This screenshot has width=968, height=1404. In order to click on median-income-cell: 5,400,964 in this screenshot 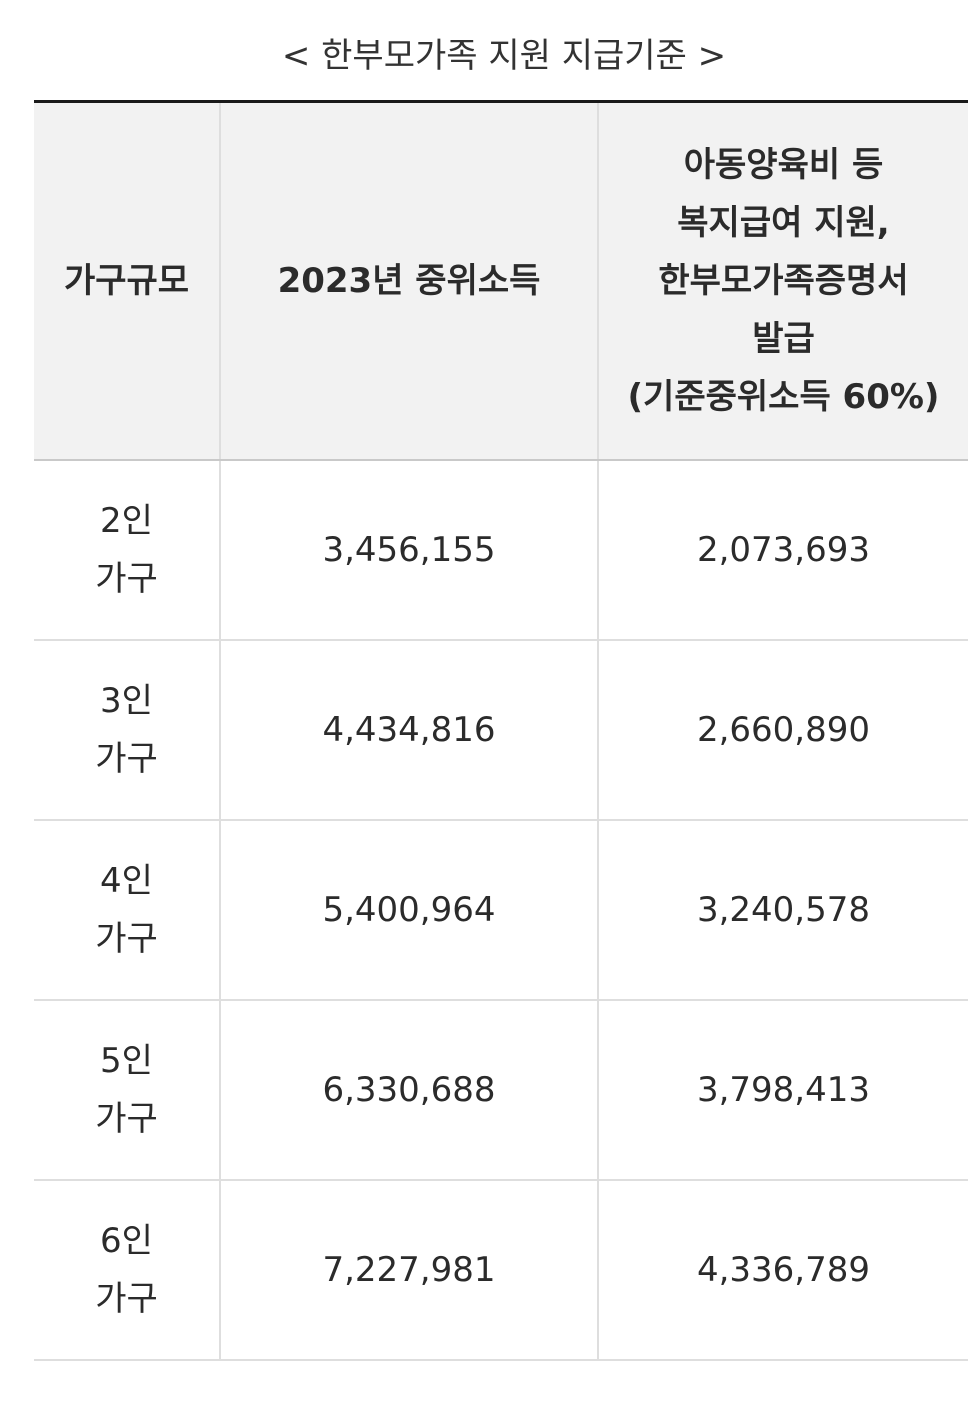, I will do `click(408, 910)`.